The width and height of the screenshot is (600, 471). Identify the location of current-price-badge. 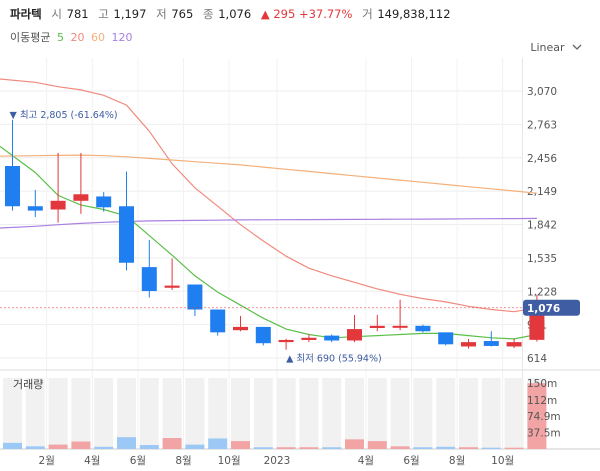
(551, 307).